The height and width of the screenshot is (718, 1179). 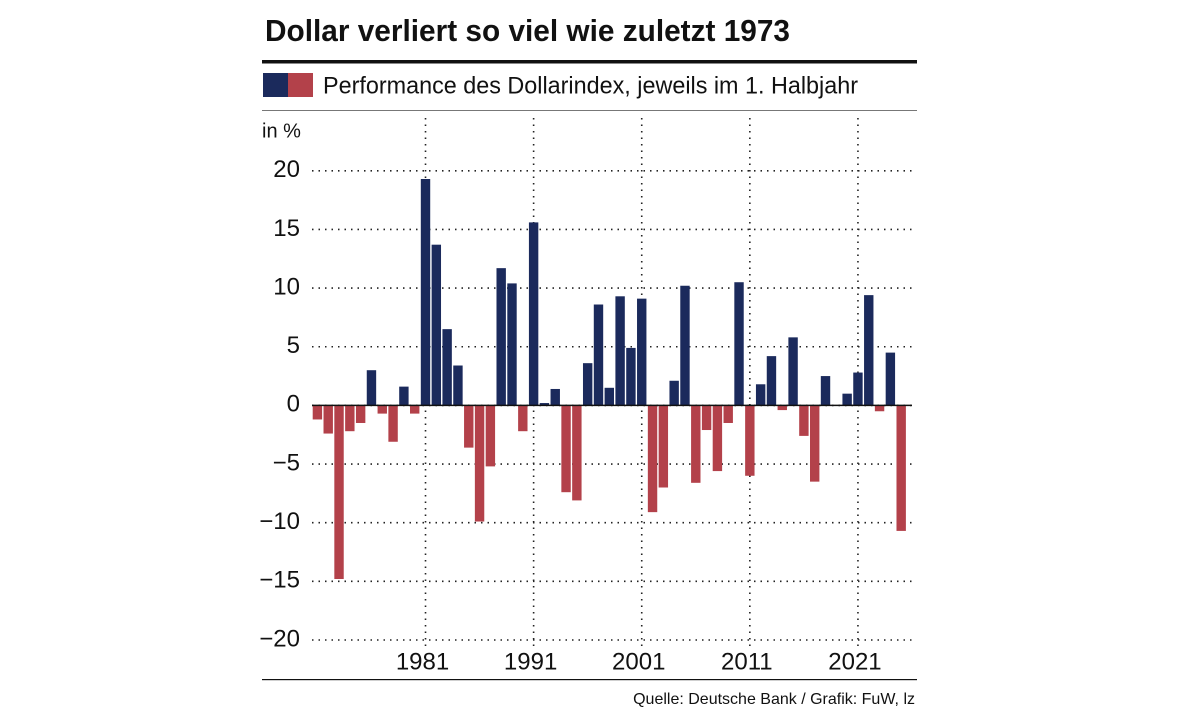 What do you see at coordinates (589, 62) in the screenshot?
I see `title-rule` at bounding box center [589, 62].